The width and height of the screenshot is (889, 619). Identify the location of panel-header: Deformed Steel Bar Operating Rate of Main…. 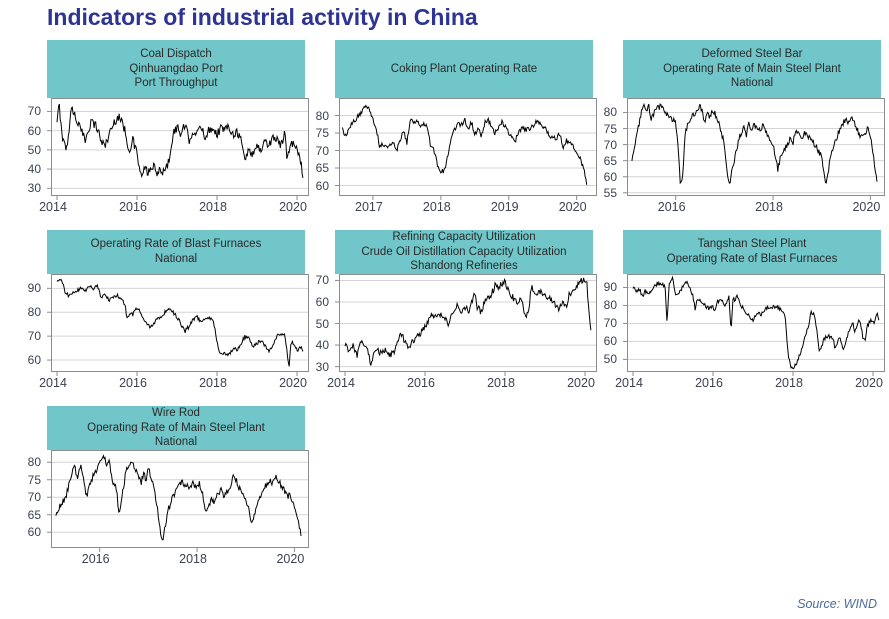
(752, 69).